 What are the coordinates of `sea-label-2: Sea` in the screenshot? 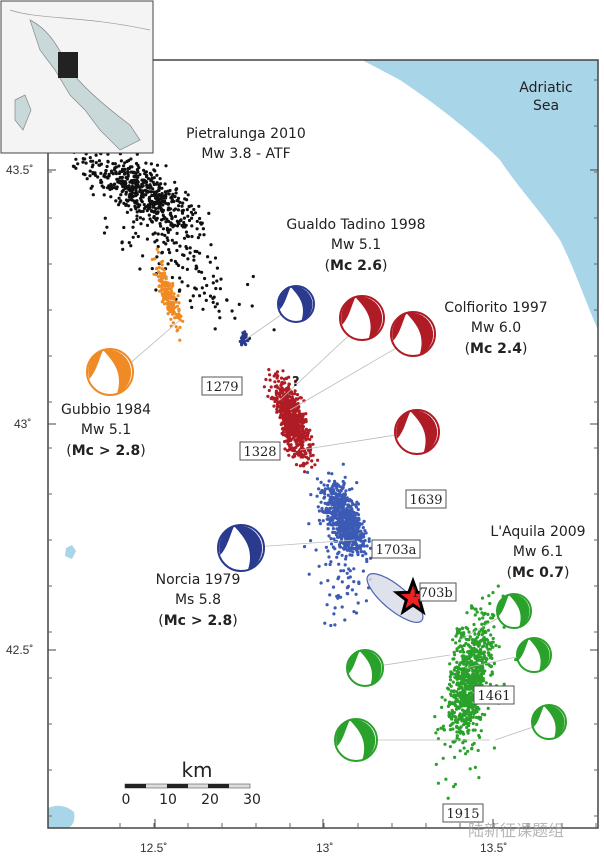 It's located at (546, 106).